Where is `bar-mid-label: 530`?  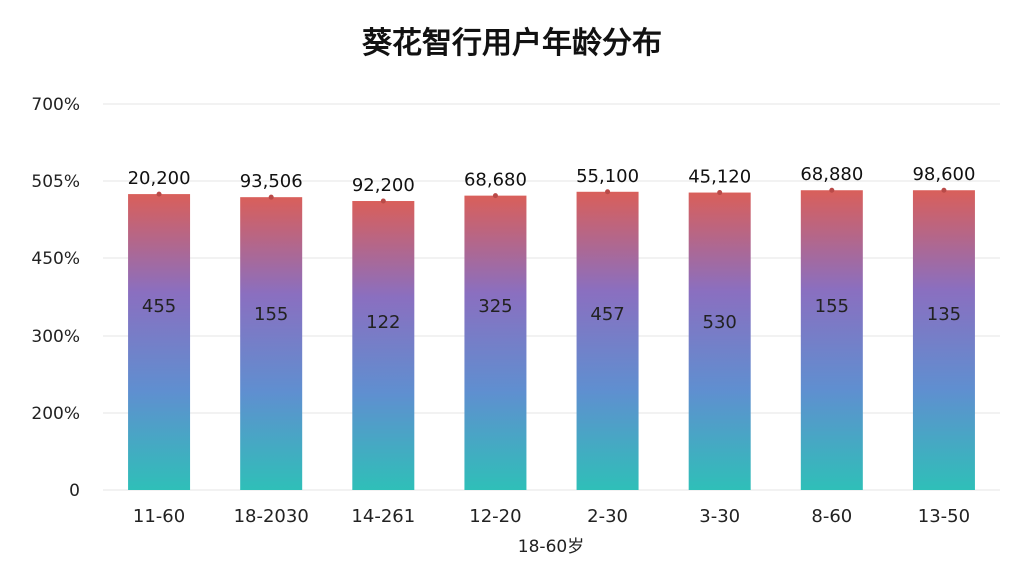 bar-mid-label: 530 is located at coordinates (720, 322).